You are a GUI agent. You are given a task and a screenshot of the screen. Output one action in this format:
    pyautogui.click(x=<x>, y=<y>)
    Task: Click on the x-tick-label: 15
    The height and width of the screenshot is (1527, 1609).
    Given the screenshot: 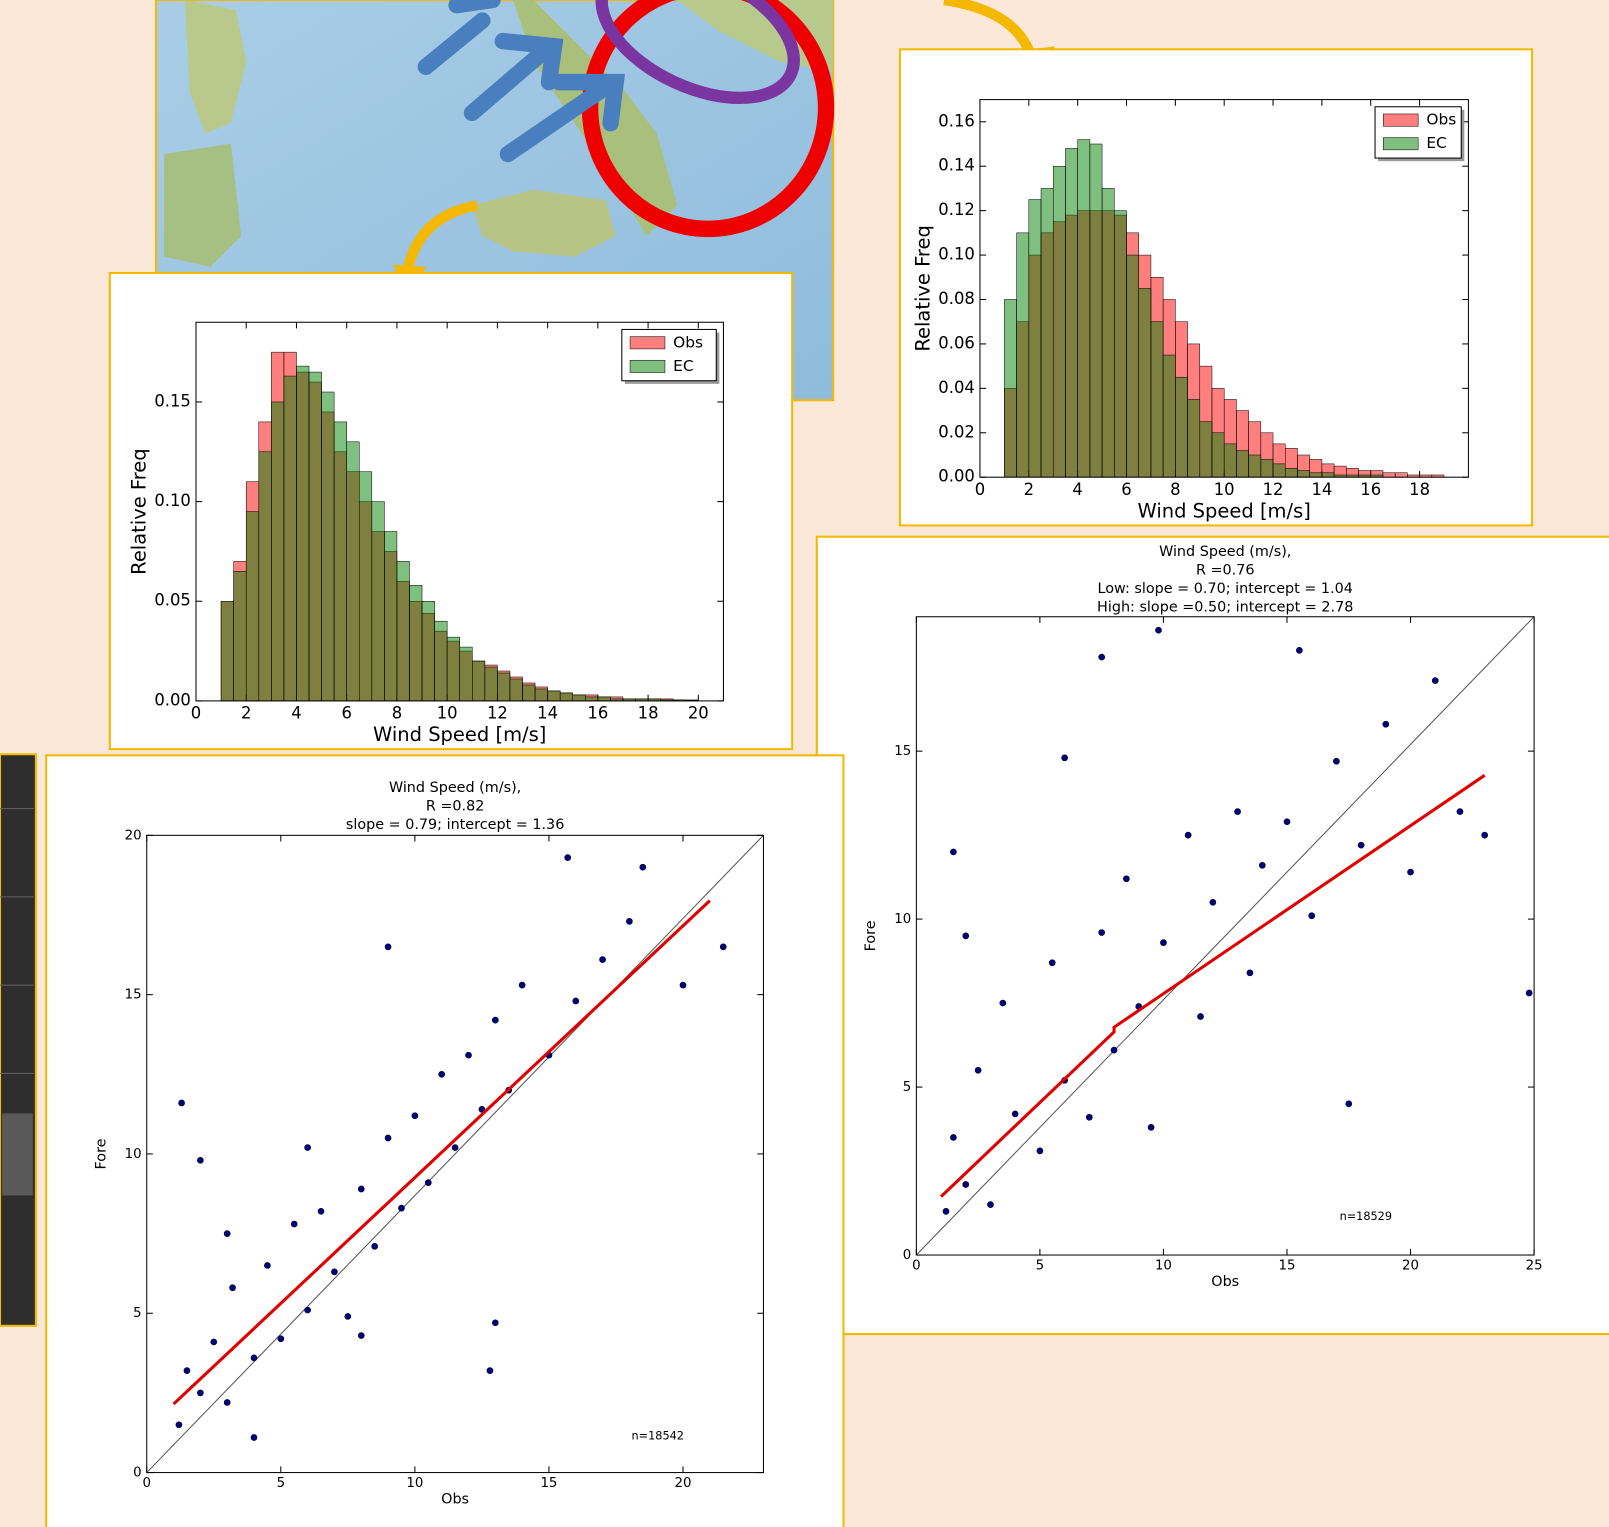 What is the action you would take?
    pyautogui.click(x=1287, y=1266)
    